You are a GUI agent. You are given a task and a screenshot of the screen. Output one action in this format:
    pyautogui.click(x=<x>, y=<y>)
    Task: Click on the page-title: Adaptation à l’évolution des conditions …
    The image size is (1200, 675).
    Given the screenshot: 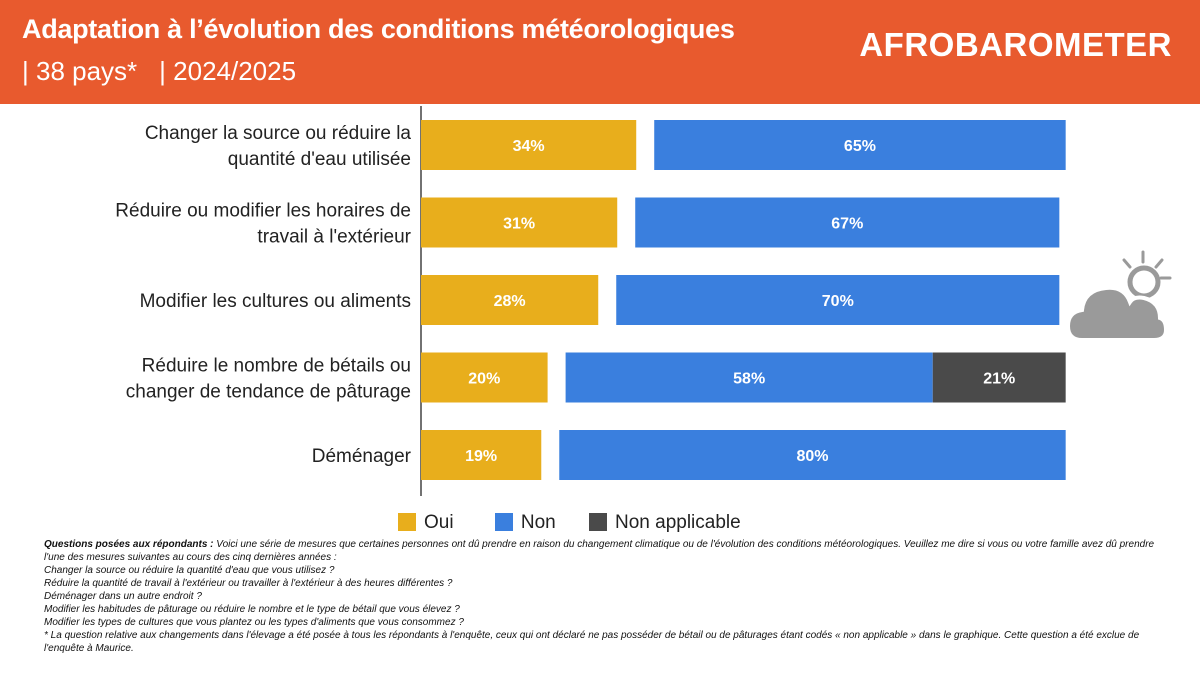 What is the action you would take?
    pyautogui.click(x=378, y=29)
    